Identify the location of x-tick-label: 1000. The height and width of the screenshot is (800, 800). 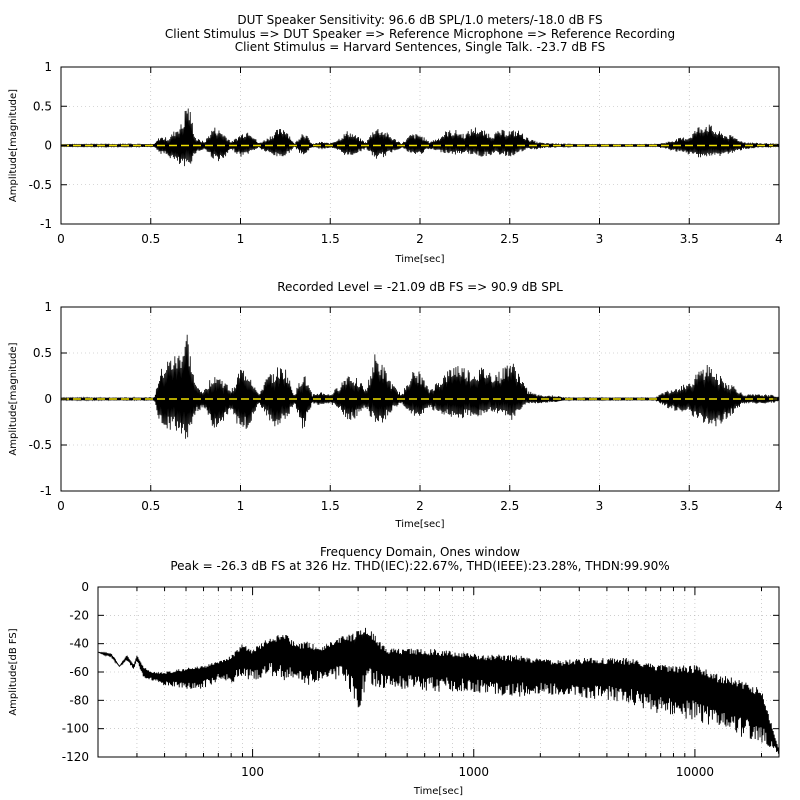
(473, 772).